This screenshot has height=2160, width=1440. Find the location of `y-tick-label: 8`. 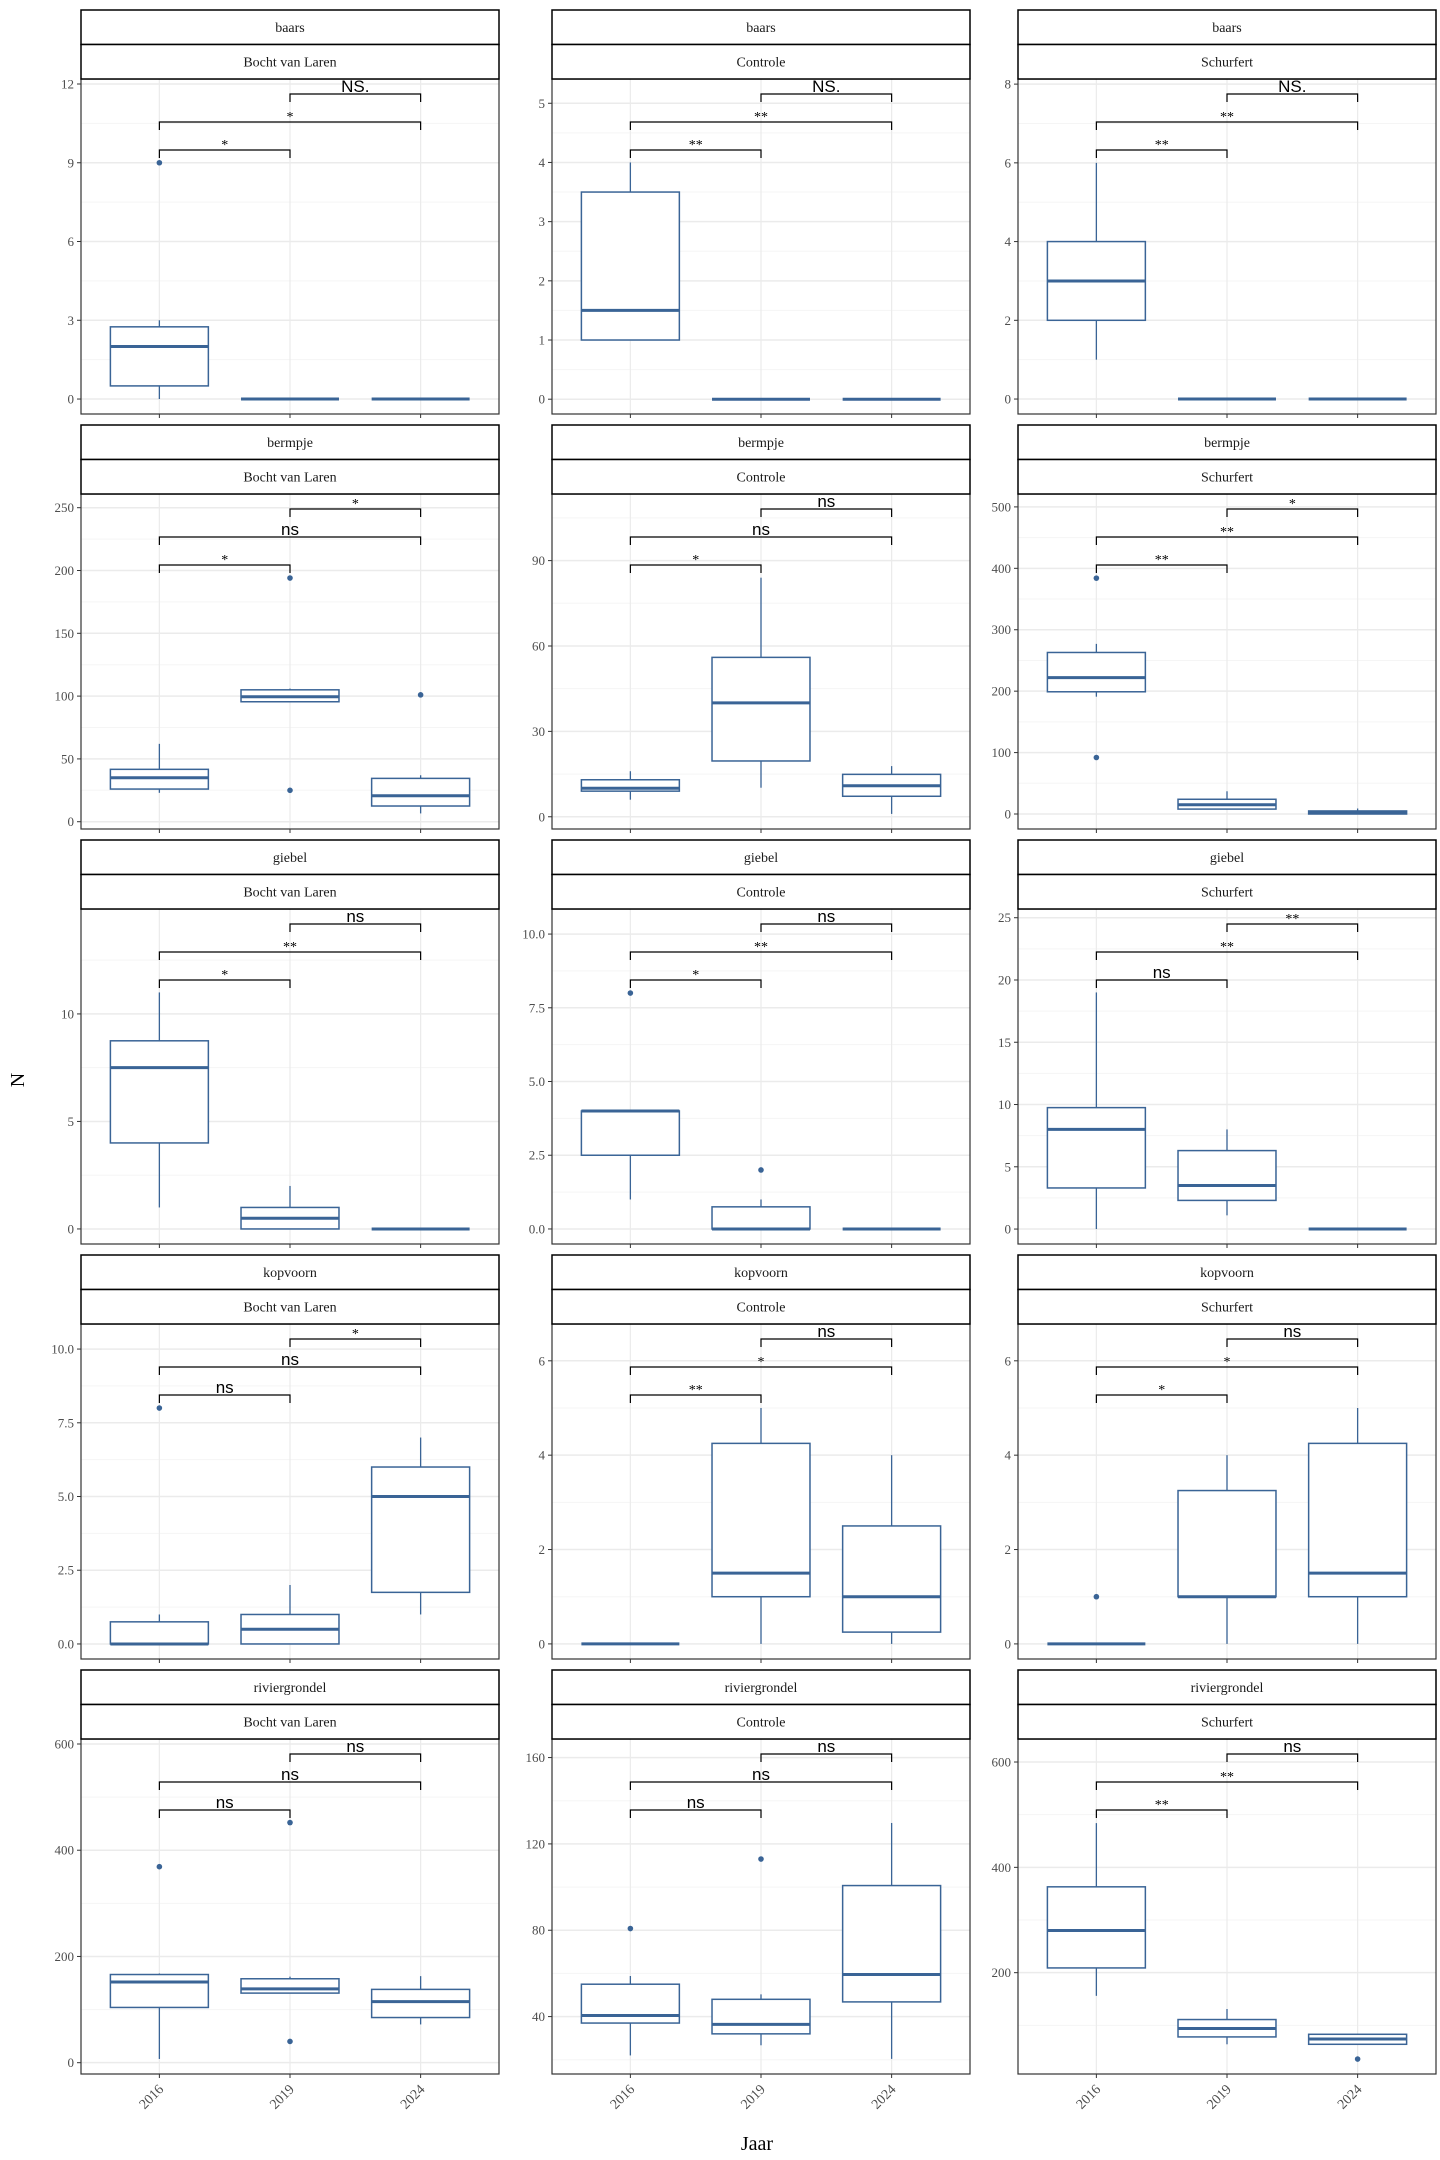

y-tick-label: 8 is located at coordinates (1008, 84).